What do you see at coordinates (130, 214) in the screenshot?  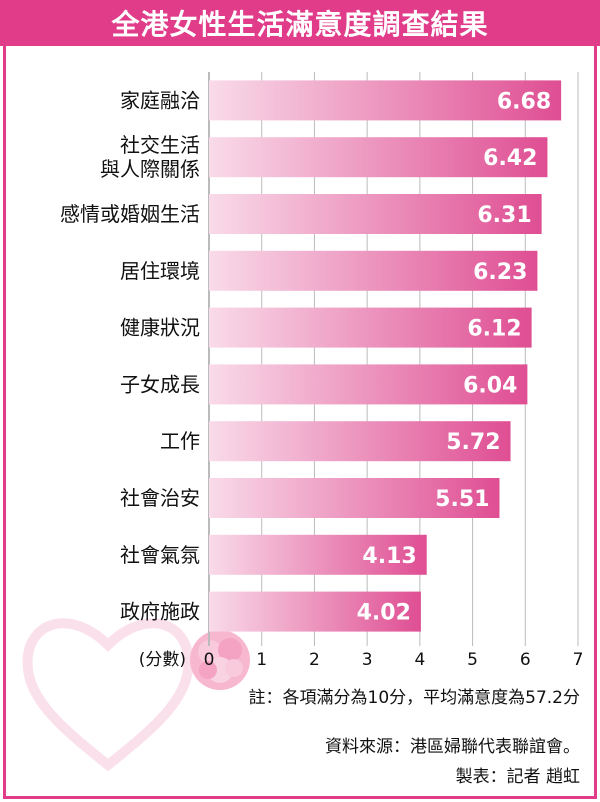 I see `category-label: 感情或婚姻生活` at bounding box center [130, 214].